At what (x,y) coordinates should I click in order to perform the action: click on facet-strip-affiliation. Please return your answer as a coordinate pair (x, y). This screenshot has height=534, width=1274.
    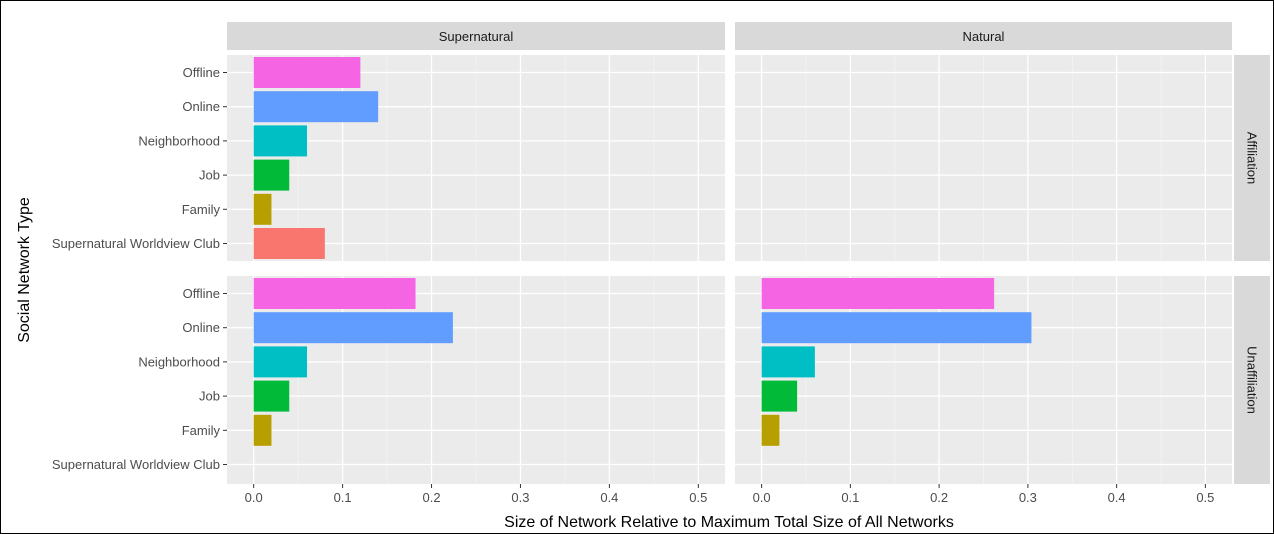
    Looking at the image, I should click on (1252, 158).